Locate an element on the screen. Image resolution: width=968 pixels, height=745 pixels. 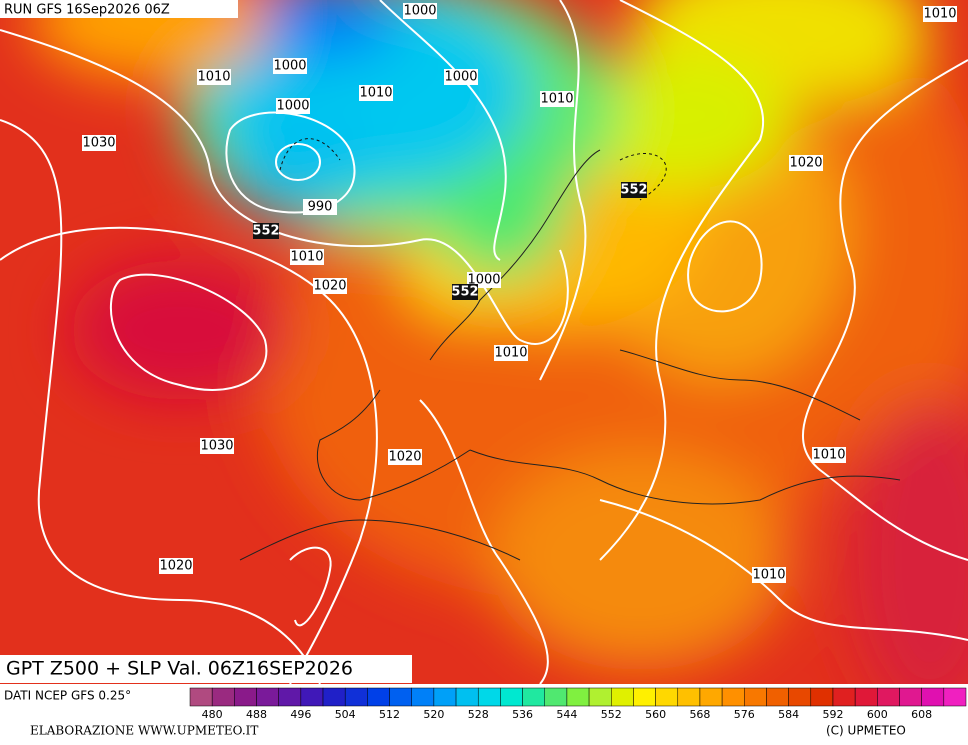
copyright-label: (C) UPMETEO is located at coordinates (866, 731).